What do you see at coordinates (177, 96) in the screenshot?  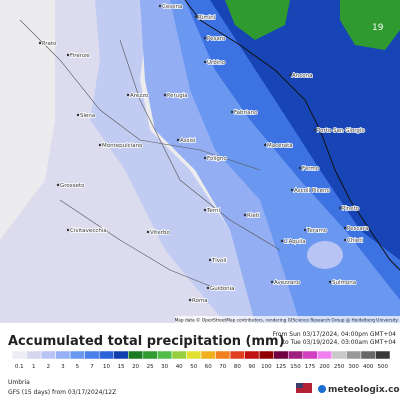 I see `city-label: Perugia` at bounding box center [177, 96].